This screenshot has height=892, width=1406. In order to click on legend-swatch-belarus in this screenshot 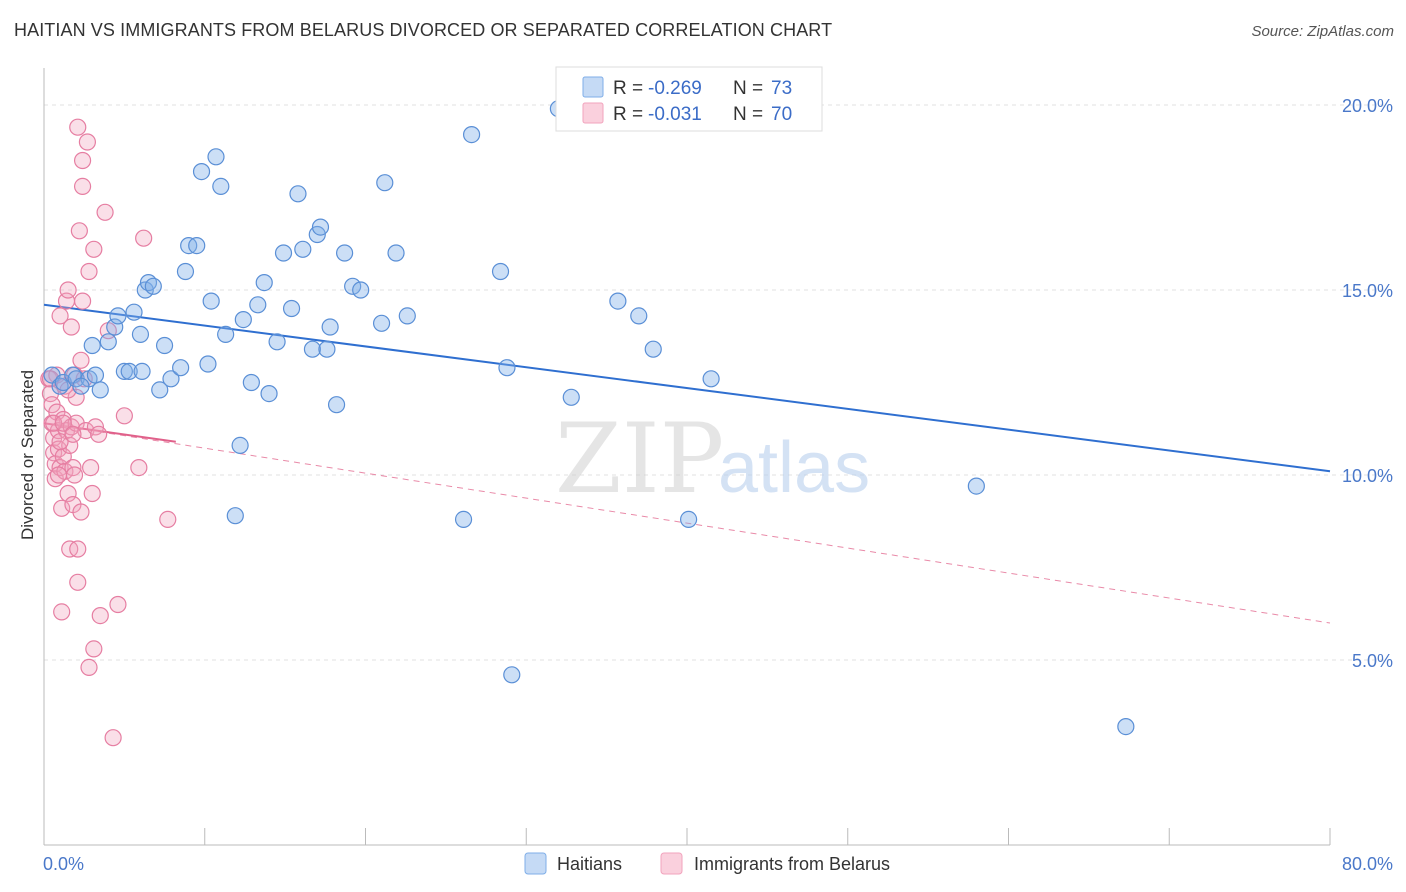, I will do `click(593, 113)`.